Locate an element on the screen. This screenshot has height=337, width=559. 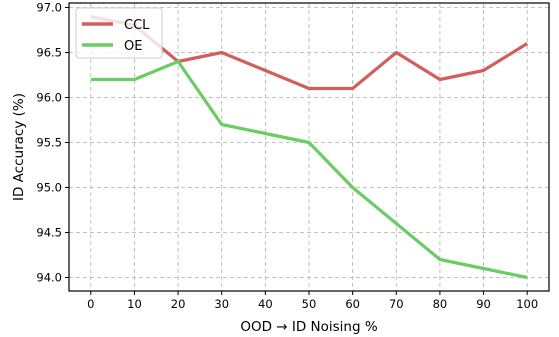
y-axis-ticks: 94.0 94.5 95.0 95.5 96.0 96.5 97.0 is located at coordinates (52, 143).